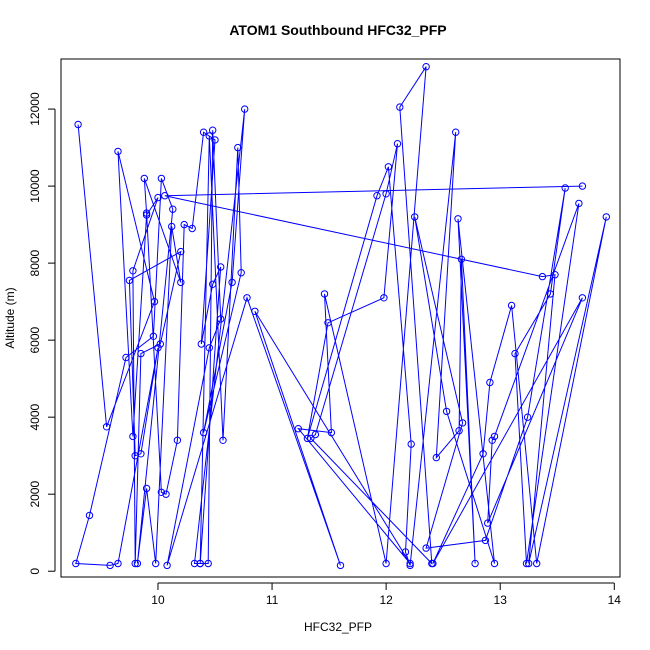 The width and height of the screenshot is (650, 650). Describe the element at coordinates (337, 30) in the screenshot. I see `chart-title: ATOM1 Southbound HFC32_PFP` at that location.